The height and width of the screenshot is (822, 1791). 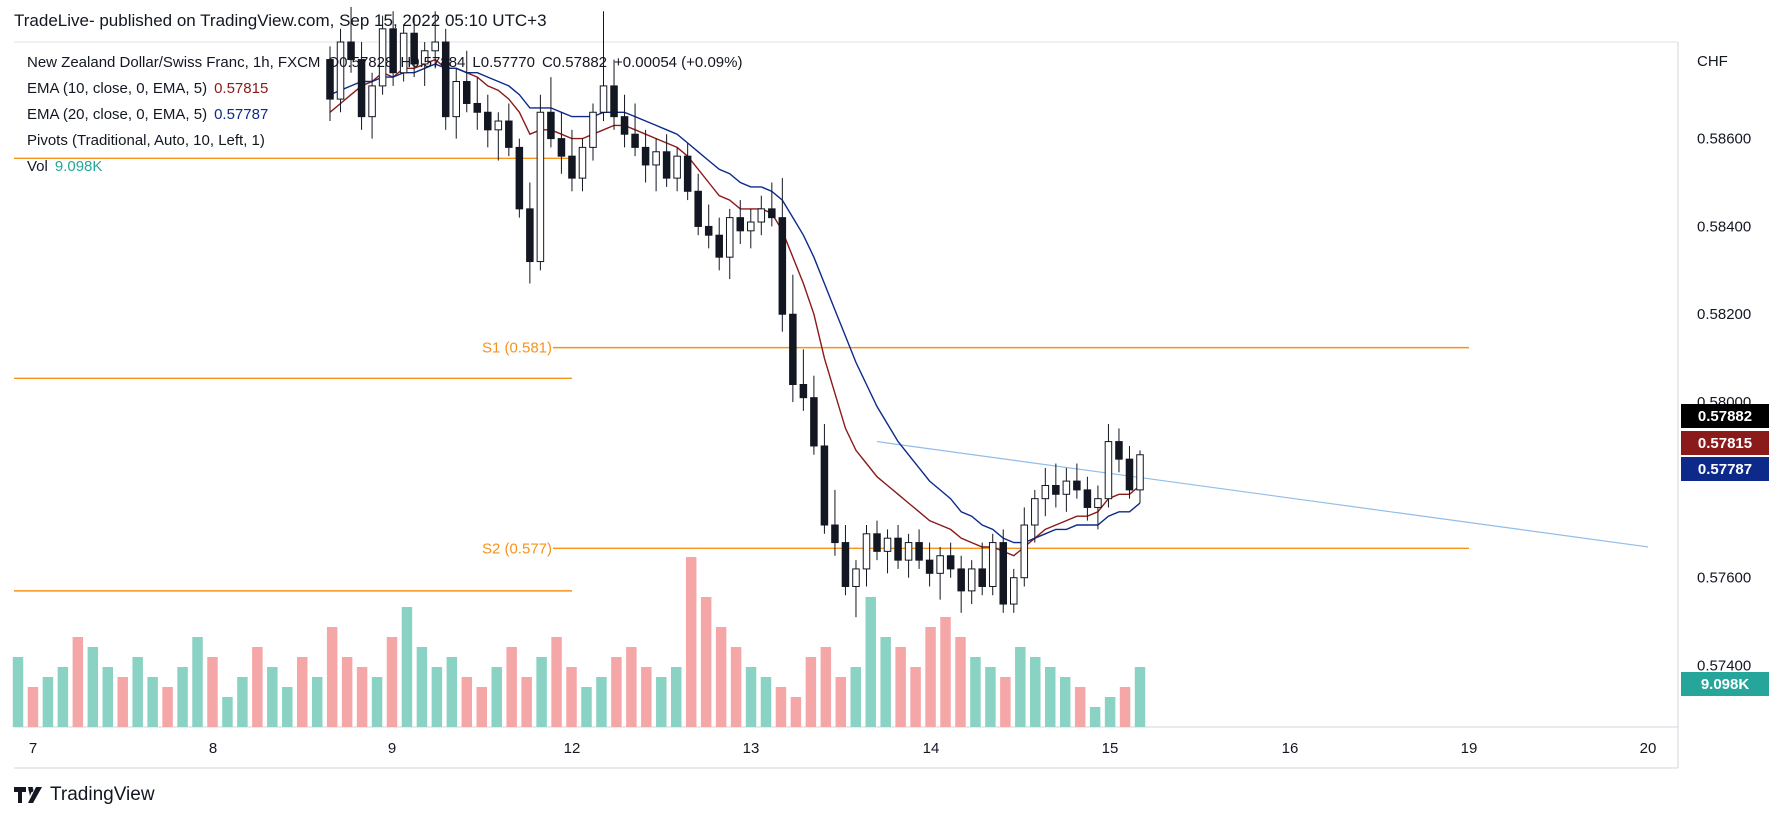 I want to click on price-badges: 0.57882 0.57815 0.57787 9.098K, so click(x=1725, y=550).